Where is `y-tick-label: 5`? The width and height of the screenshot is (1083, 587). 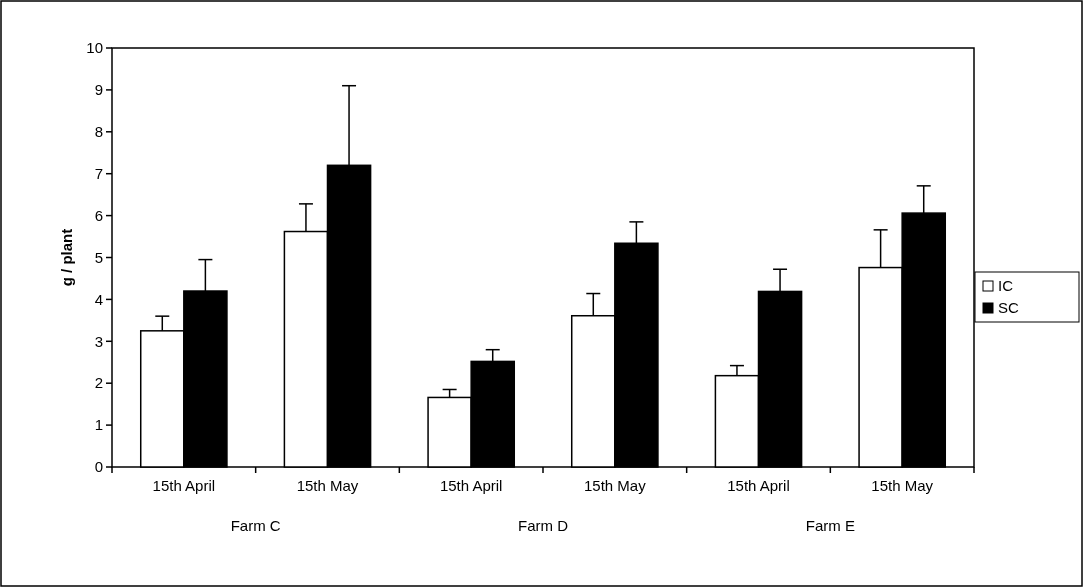
y-tick-label: 5 is located at coordinates (98, 257).